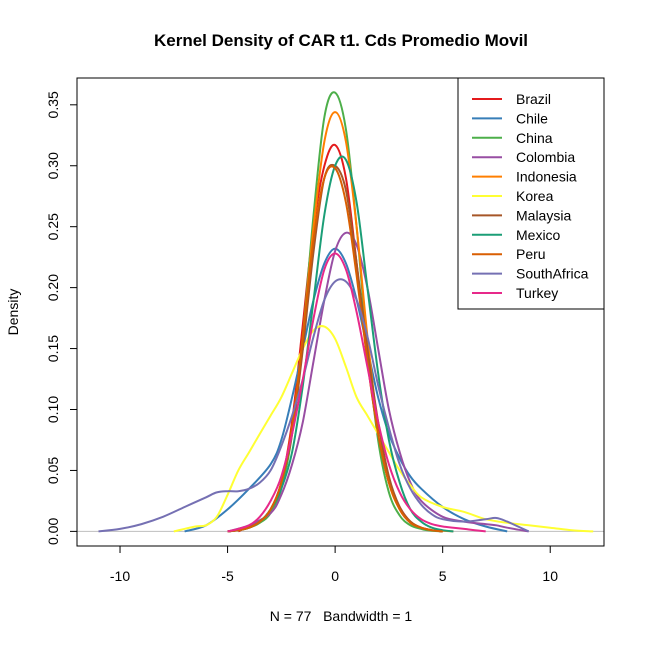 This screenshot has width=645, height=645. What do you see at coordinates (443, 576) in the screenshot?
I see `x-tick-label: 5` at bounding box center [443, 576].